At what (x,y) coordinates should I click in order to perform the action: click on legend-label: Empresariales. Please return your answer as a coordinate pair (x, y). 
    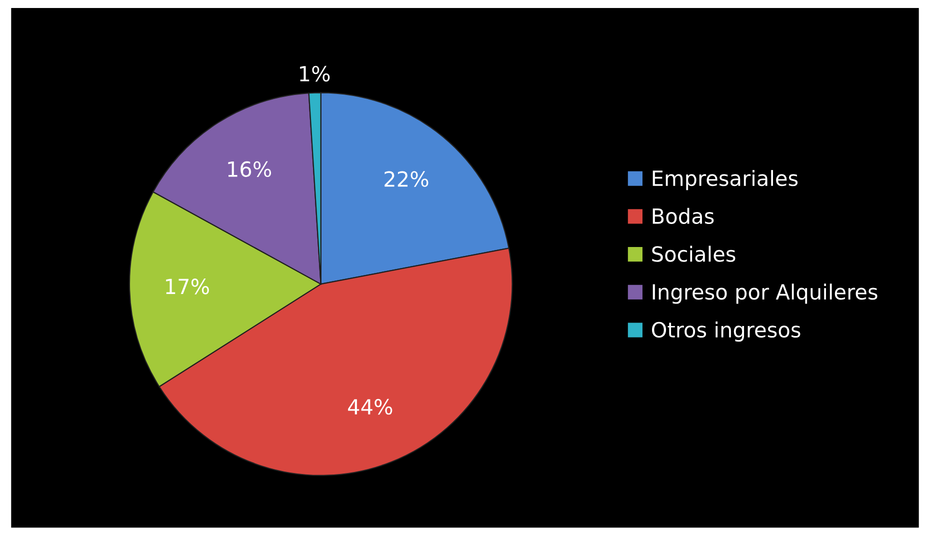
    Looking at the image, I should click on (725, 180).